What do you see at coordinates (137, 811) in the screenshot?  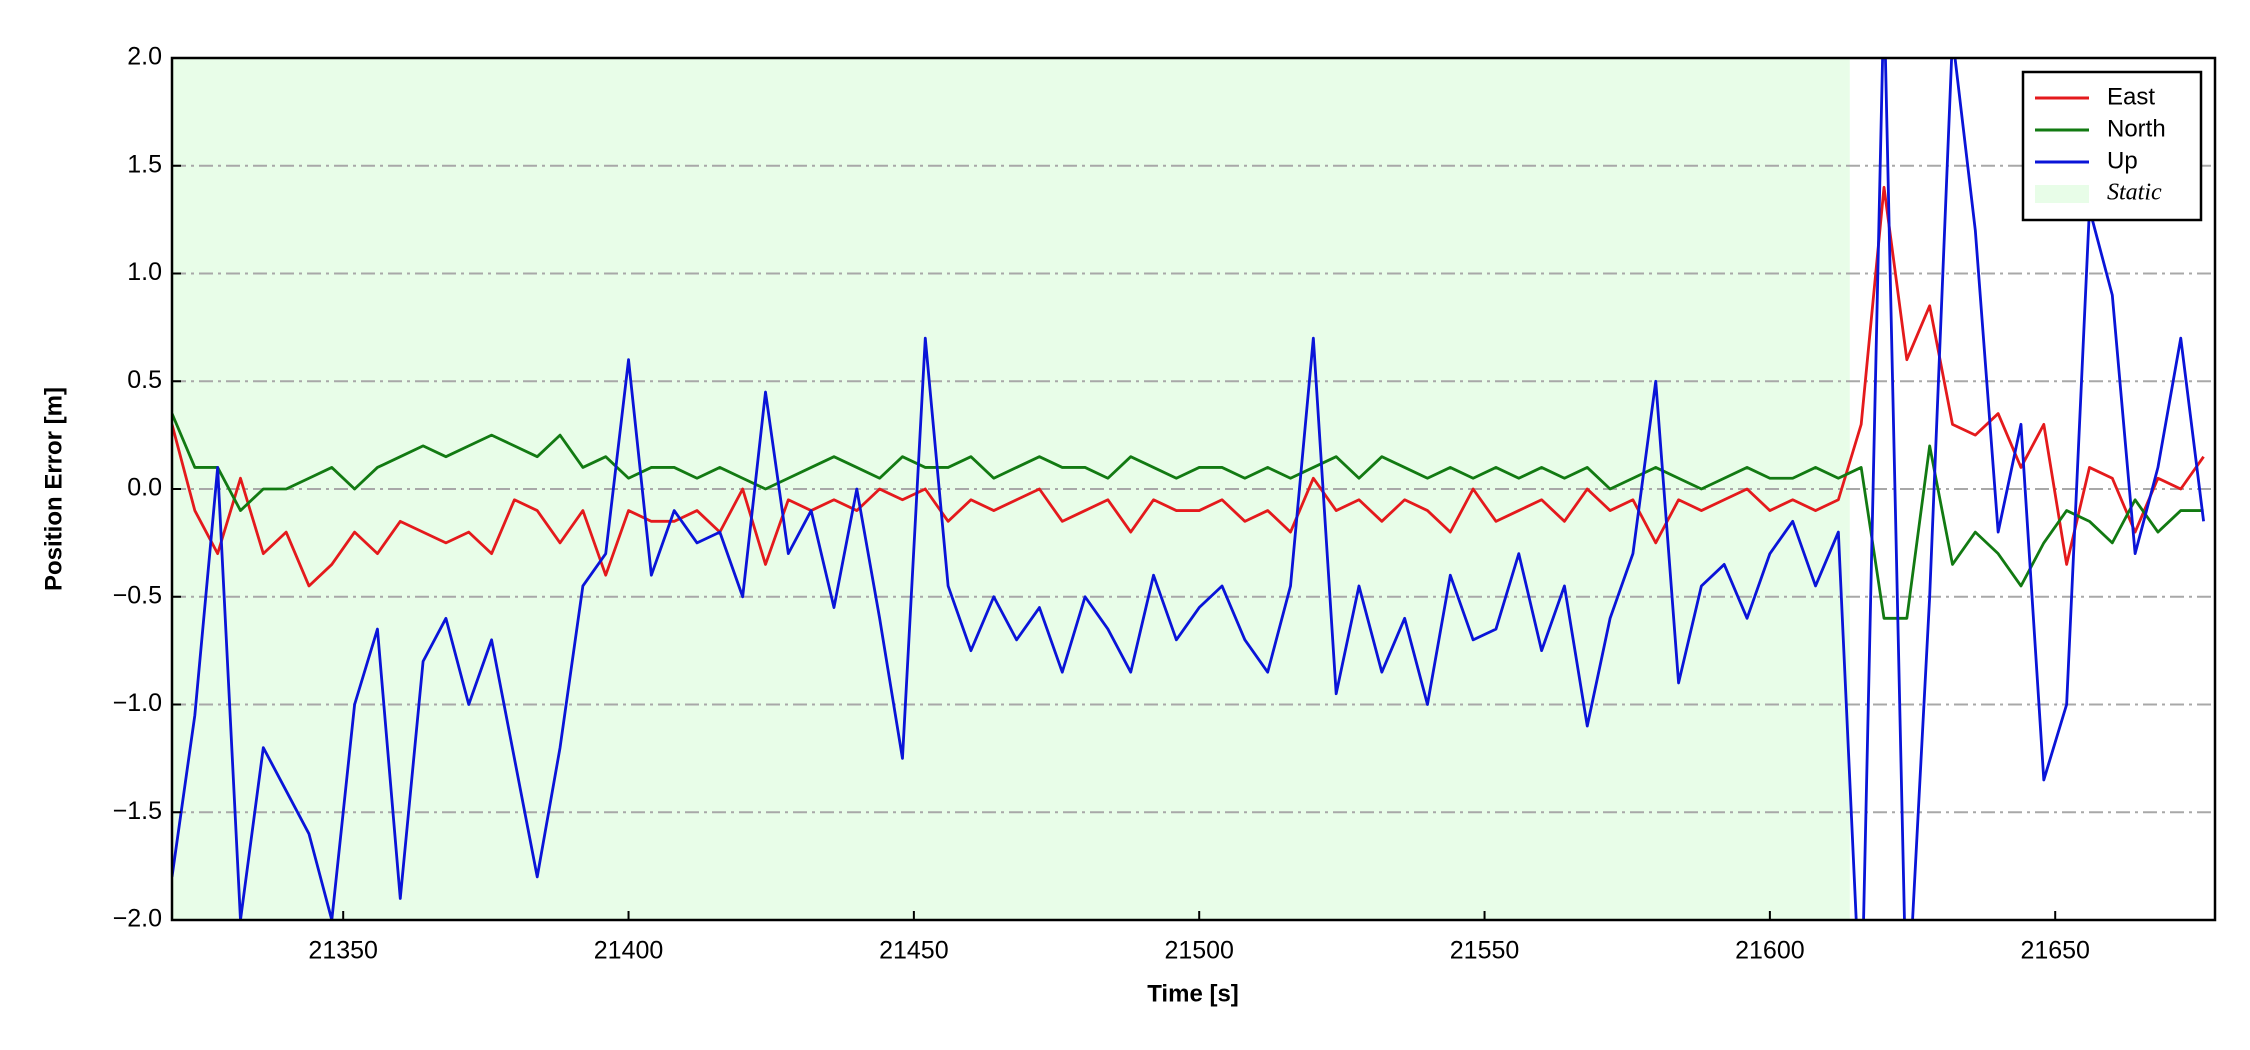 I see `y-tick-label: −1.5` at bounding box center [137, 811].